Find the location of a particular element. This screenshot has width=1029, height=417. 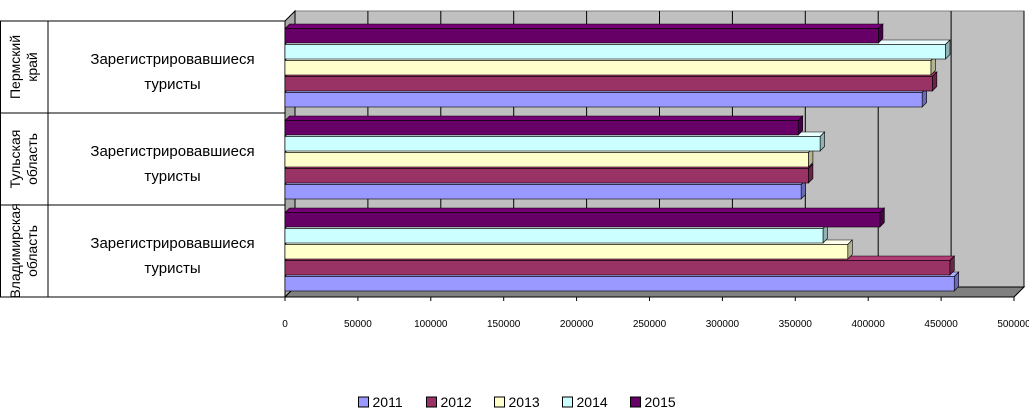

region-label: Пермскийкрай is located at coordinates (23, 67).